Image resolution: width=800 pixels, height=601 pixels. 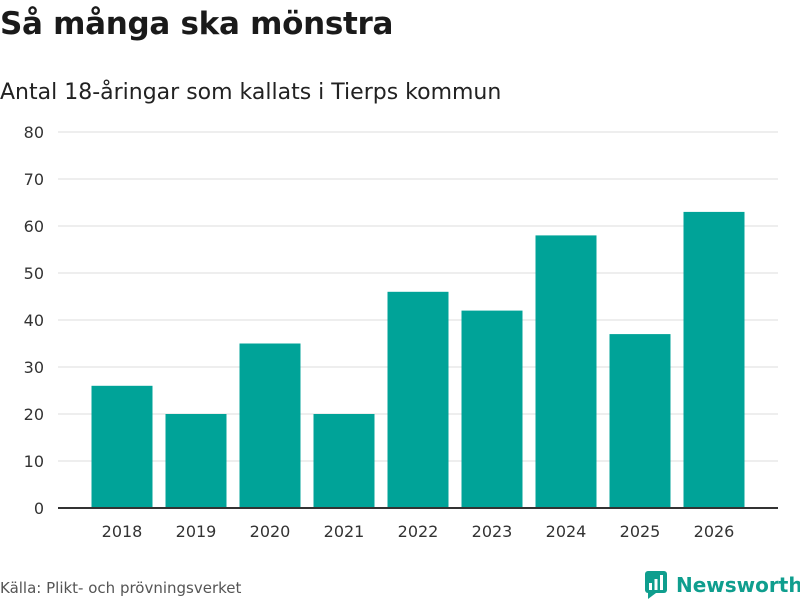 What do you see at coordinates (34, 179) in the screenshot?
I see `y-tick-label: 70` at bounding box center [34, 179].